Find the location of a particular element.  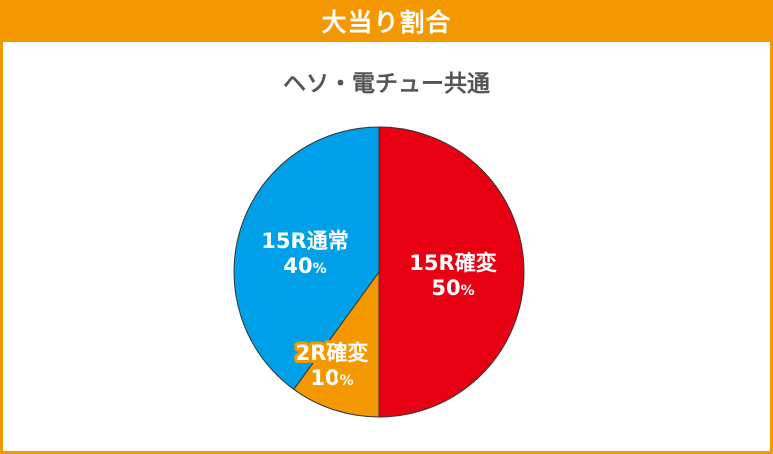

slice-value-label: 50% is located at coordinates (452, 288).